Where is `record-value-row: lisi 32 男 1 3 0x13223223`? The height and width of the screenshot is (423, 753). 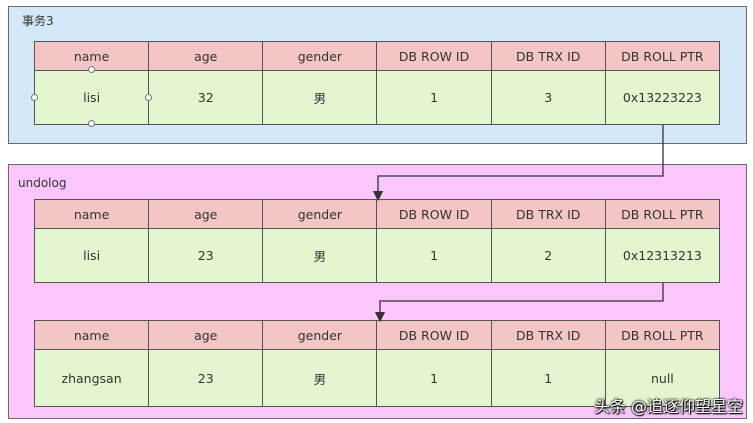 record-value-row: lisi 32 男 1 3 0x13223223 is located at coordinates (377, 97).